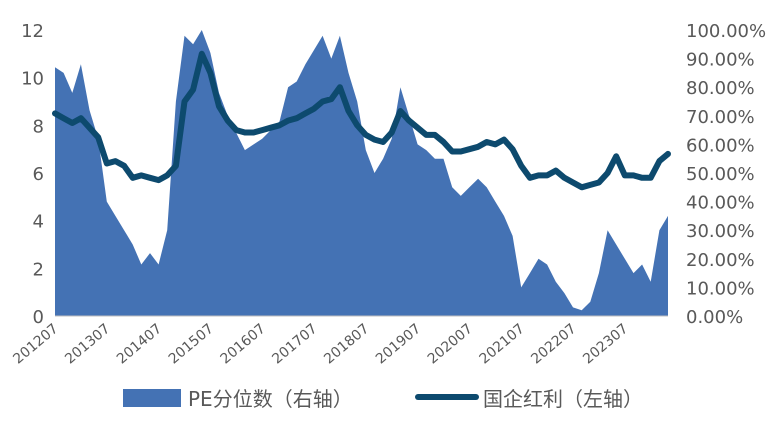 The image size is (774, 423). I want to click on left-tick-label: 2, so click(38, 269).